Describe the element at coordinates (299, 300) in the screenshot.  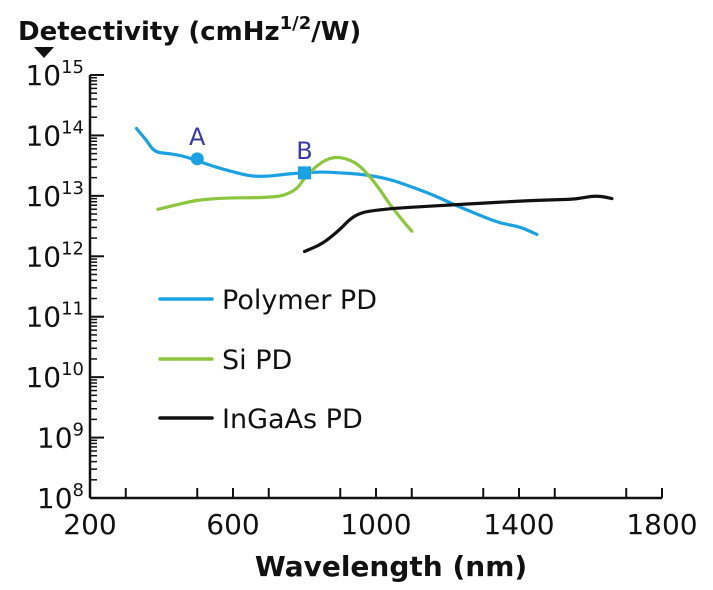
I see `legend-label: Polymer PD` at that location.